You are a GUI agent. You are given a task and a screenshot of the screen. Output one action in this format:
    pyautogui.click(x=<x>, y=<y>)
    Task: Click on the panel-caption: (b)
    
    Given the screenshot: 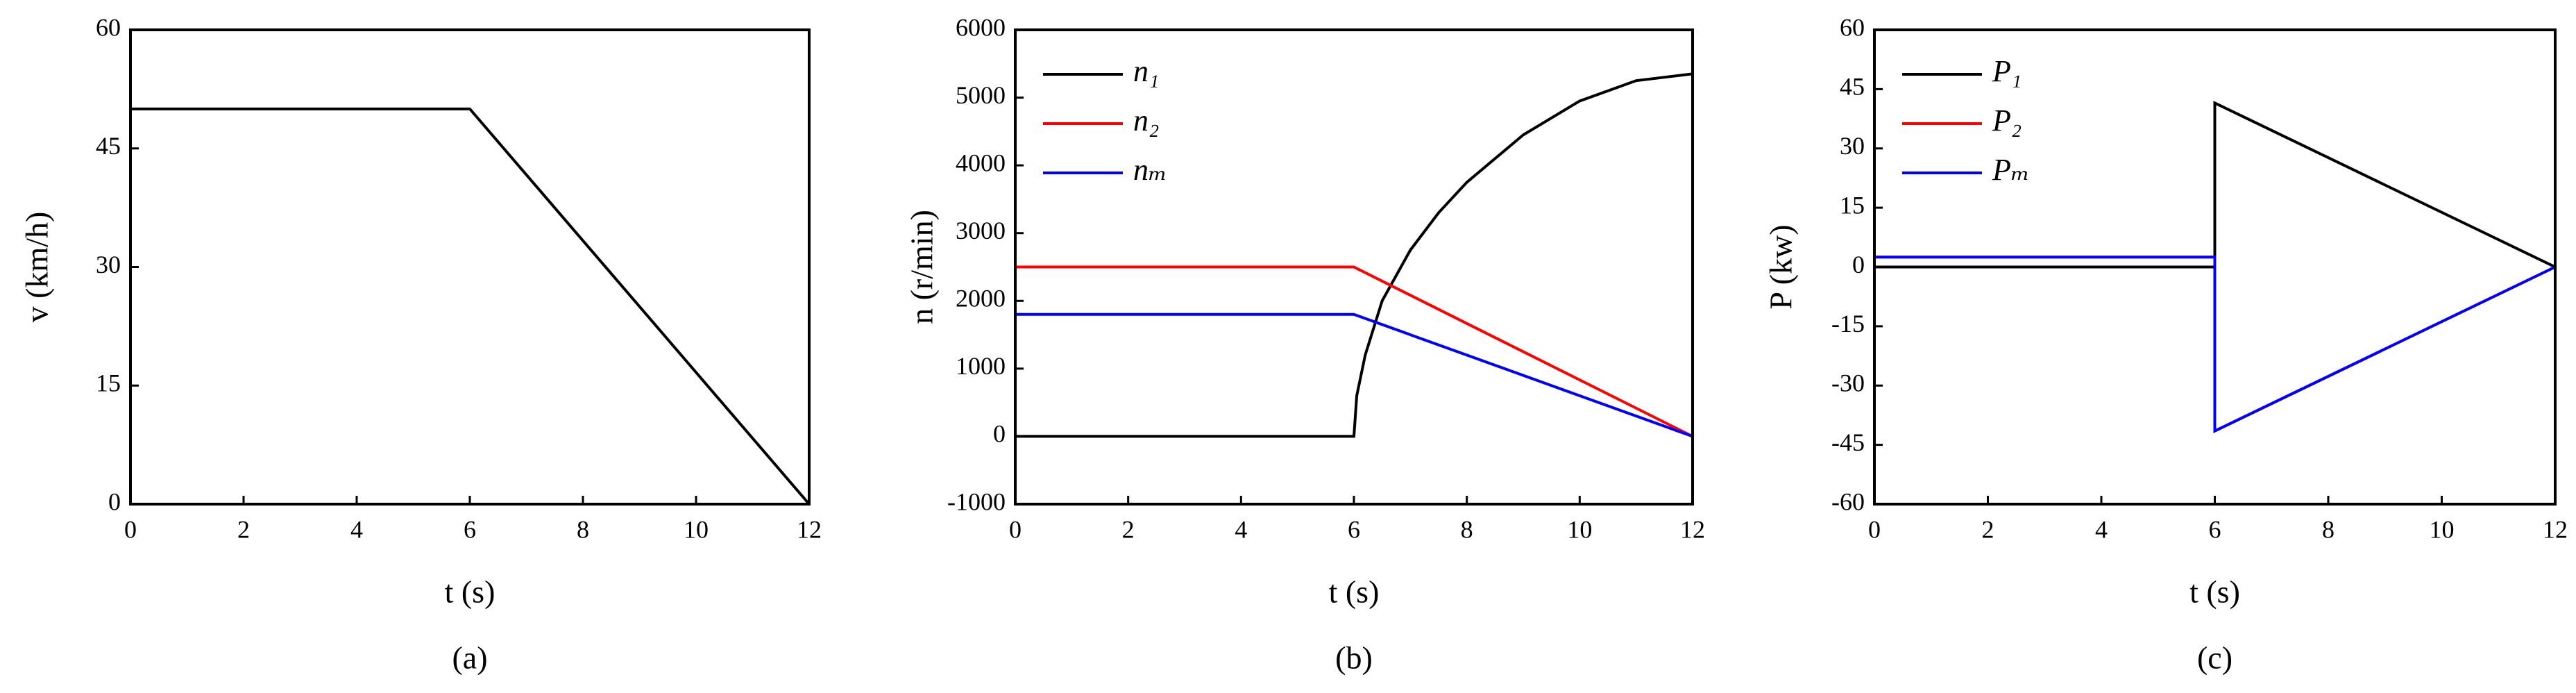 What is the action you would take?
    pyautogui.click(x=1354, y=658)
    